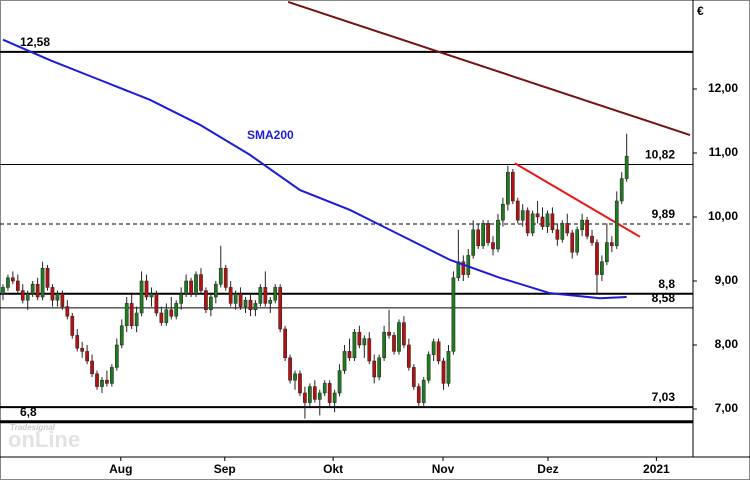  Describe the element at coordinates (727, 408) in the screenshot. I see `y-tick-label: 7,00` at that location.